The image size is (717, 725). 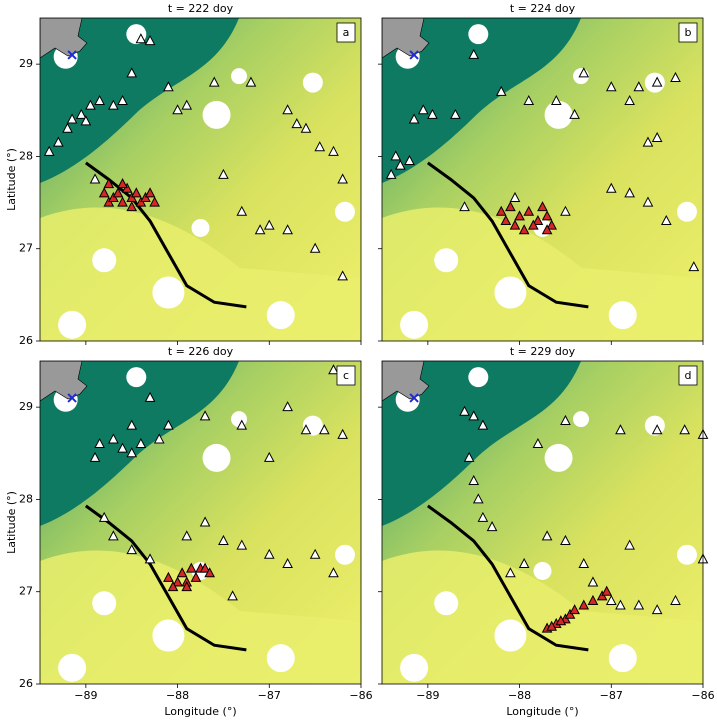 What do you see at coordinates (201, 8) in the screenshot?
I see `panel-title: t = 222 doy` at bounding box center [201, 8].